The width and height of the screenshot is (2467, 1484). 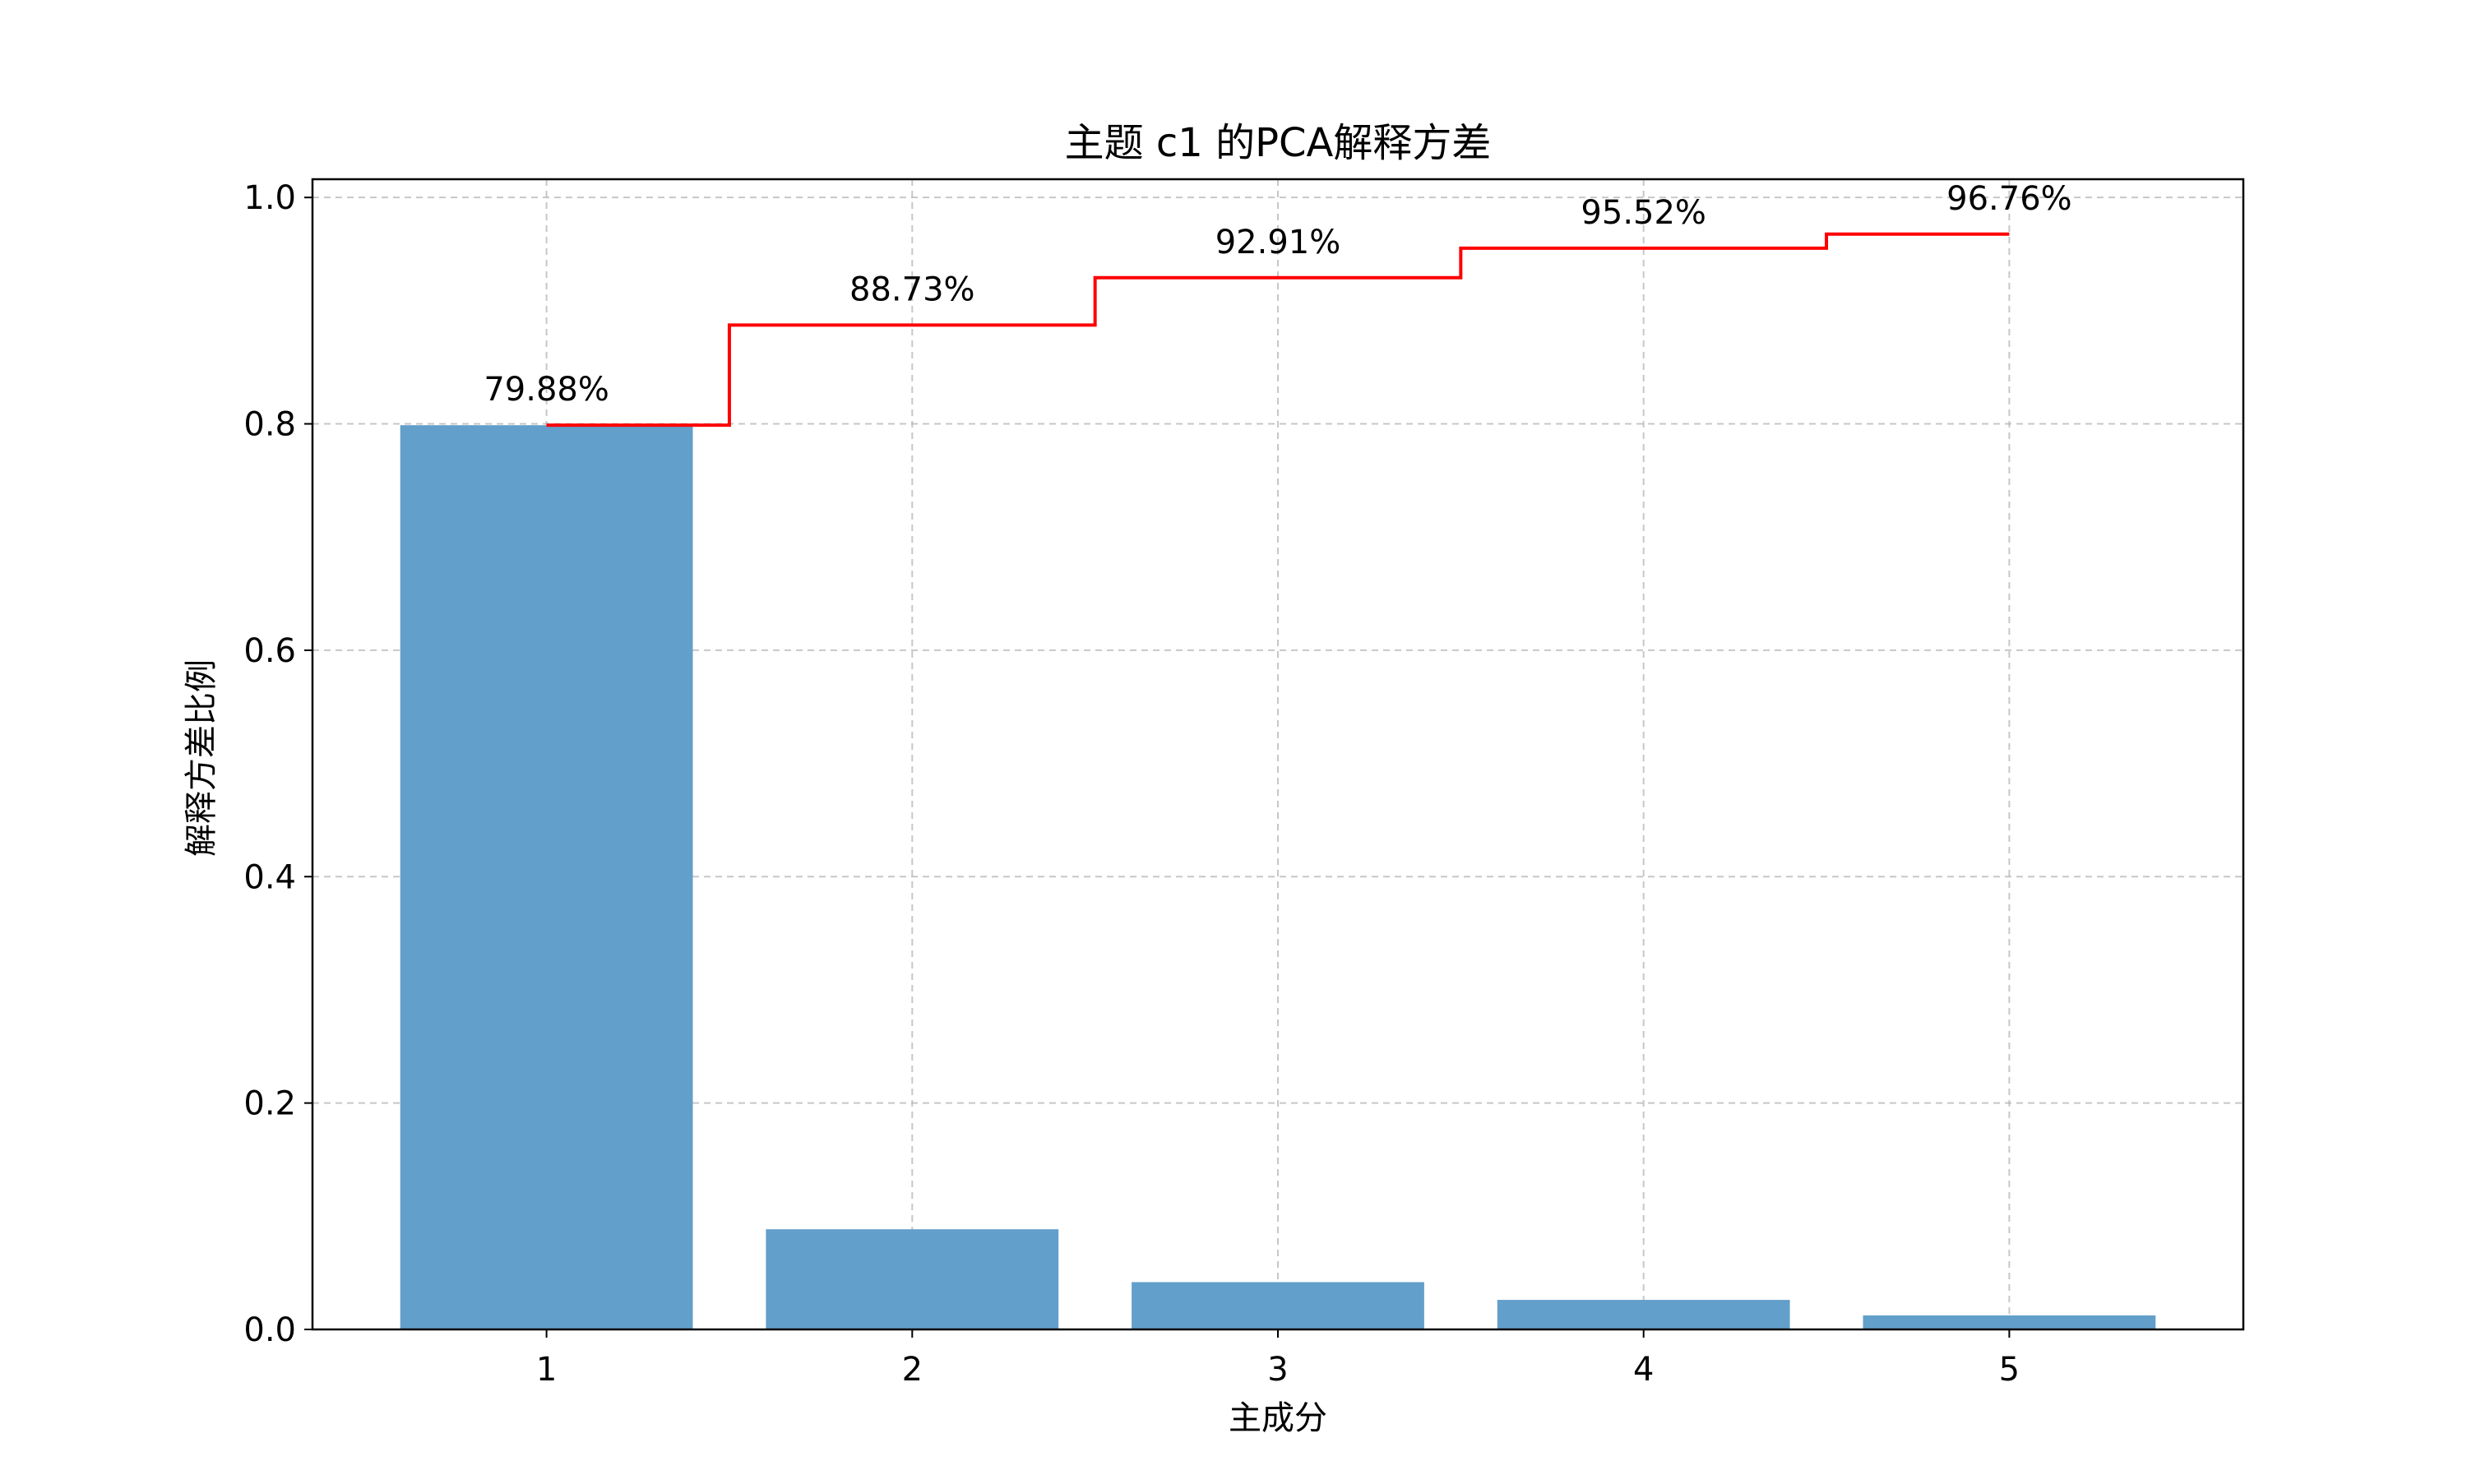 I want to click on y-axis-label: 解释方差比例, so click(x=201, y=758).